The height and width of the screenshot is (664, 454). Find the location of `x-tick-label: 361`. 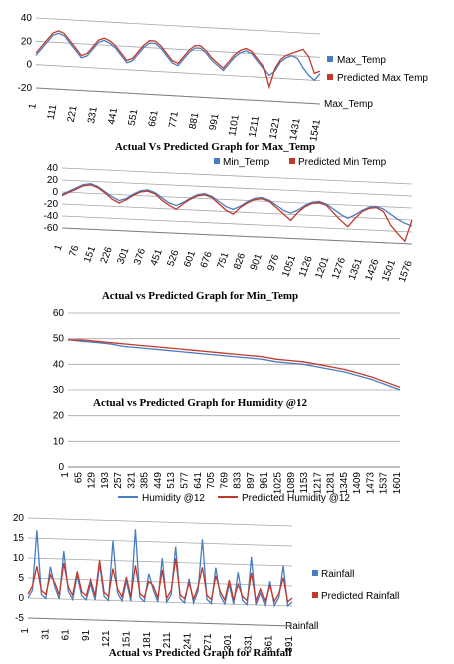

x-tick-label: 361 is located at coordinates (269, 643).